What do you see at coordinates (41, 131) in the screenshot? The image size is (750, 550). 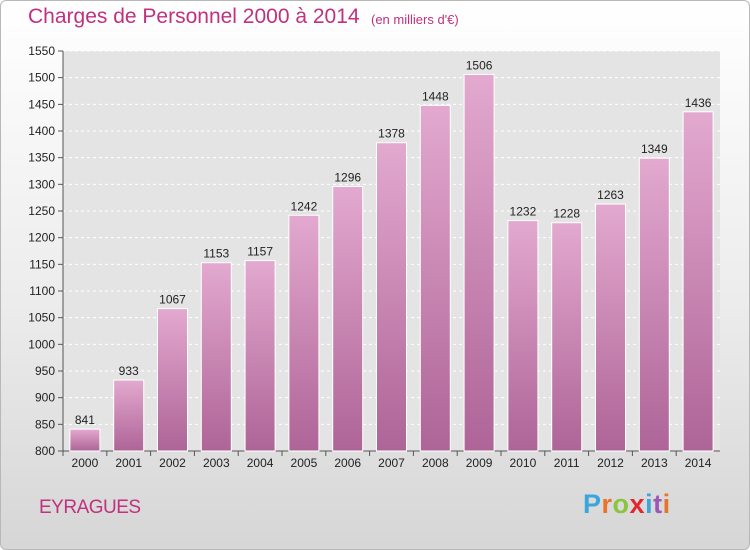 I see `y-tick-label: 1400` at bounding box center [41, 131].